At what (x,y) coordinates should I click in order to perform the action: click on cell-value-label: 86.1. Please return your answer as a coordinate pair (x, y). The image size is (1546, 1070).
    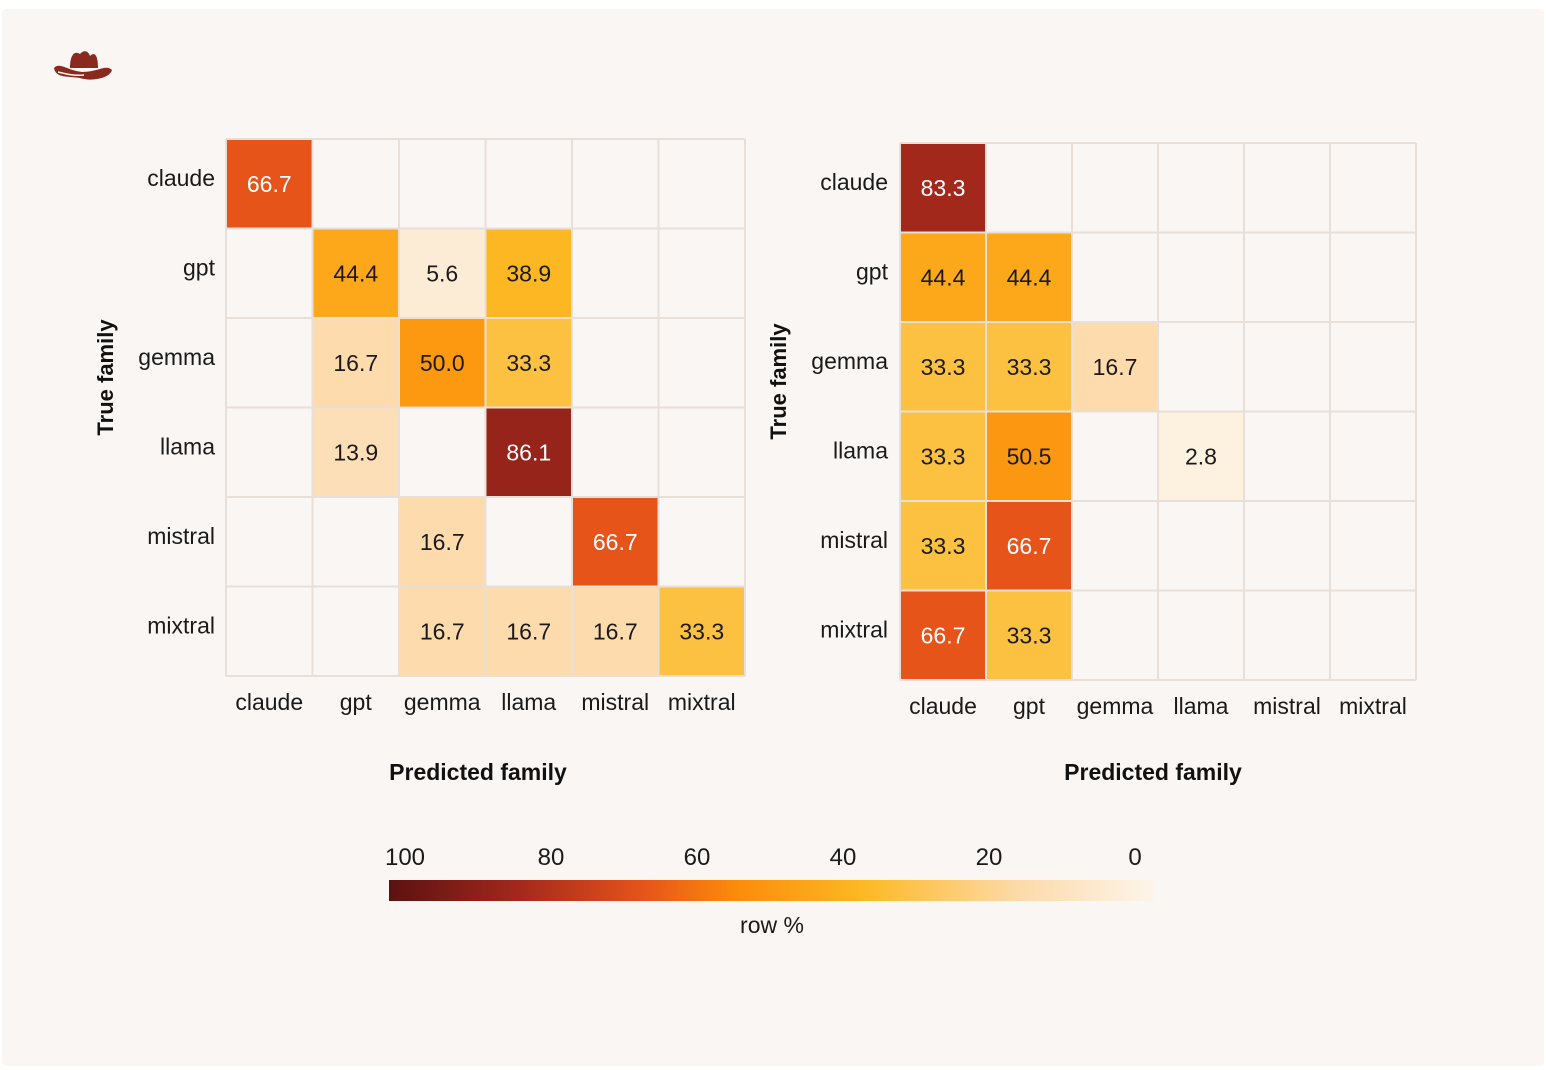
    Looking at the image, I should click on (528, 452).